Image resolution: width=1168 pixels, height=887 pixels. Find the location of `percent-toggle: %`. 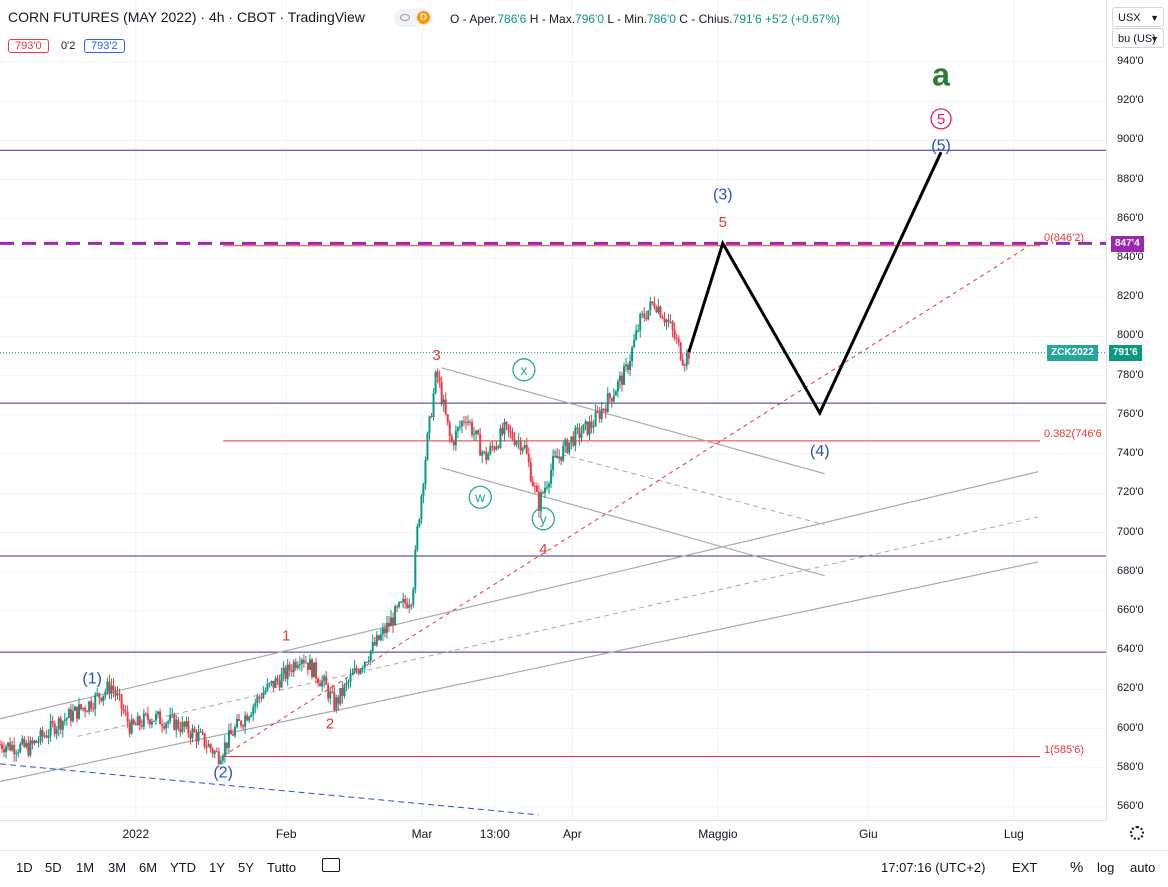

percent-toggle: % is located at coordinates (1077, 867).